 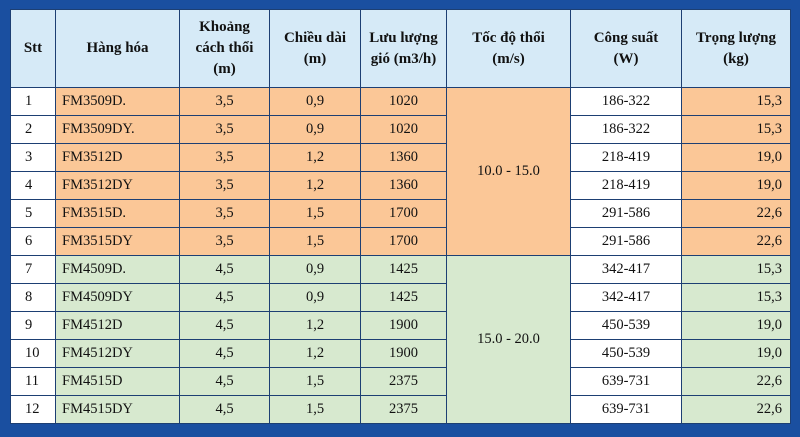 What do you see at coordinates (508, 171) in the screenshot?
I see `cell-speed-group: 10.0 - 15.0` at bounding box center [508, 171].